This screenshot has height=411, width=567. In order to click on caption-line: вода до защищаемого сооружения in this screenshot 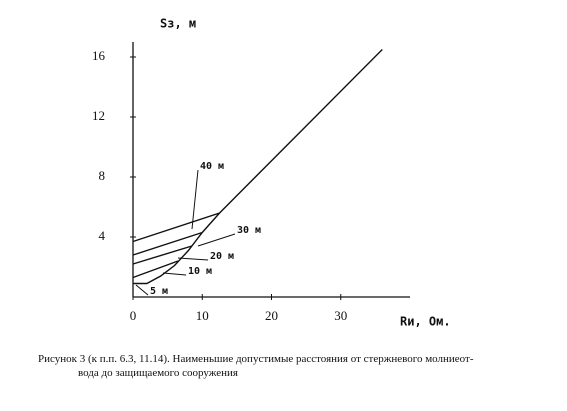, I will do `click(158, 373)`.